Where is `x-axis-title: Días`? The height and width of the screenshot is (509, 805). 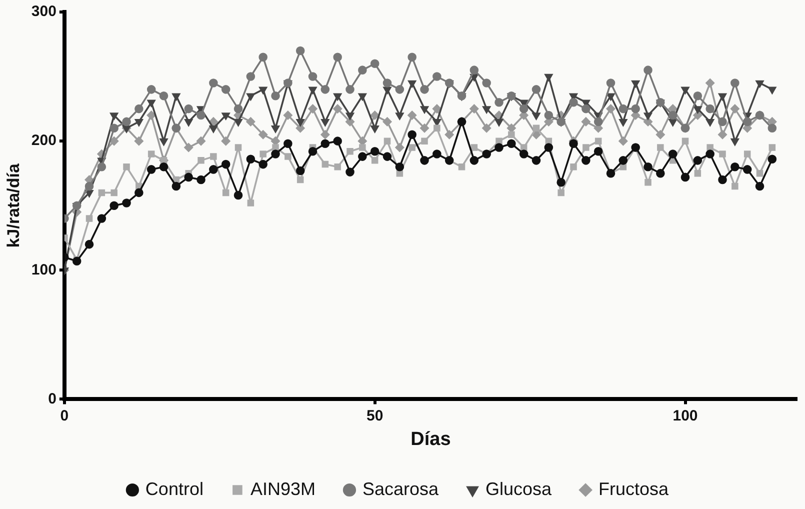
x-axis-title: Días is located at coordinates (430, 439).